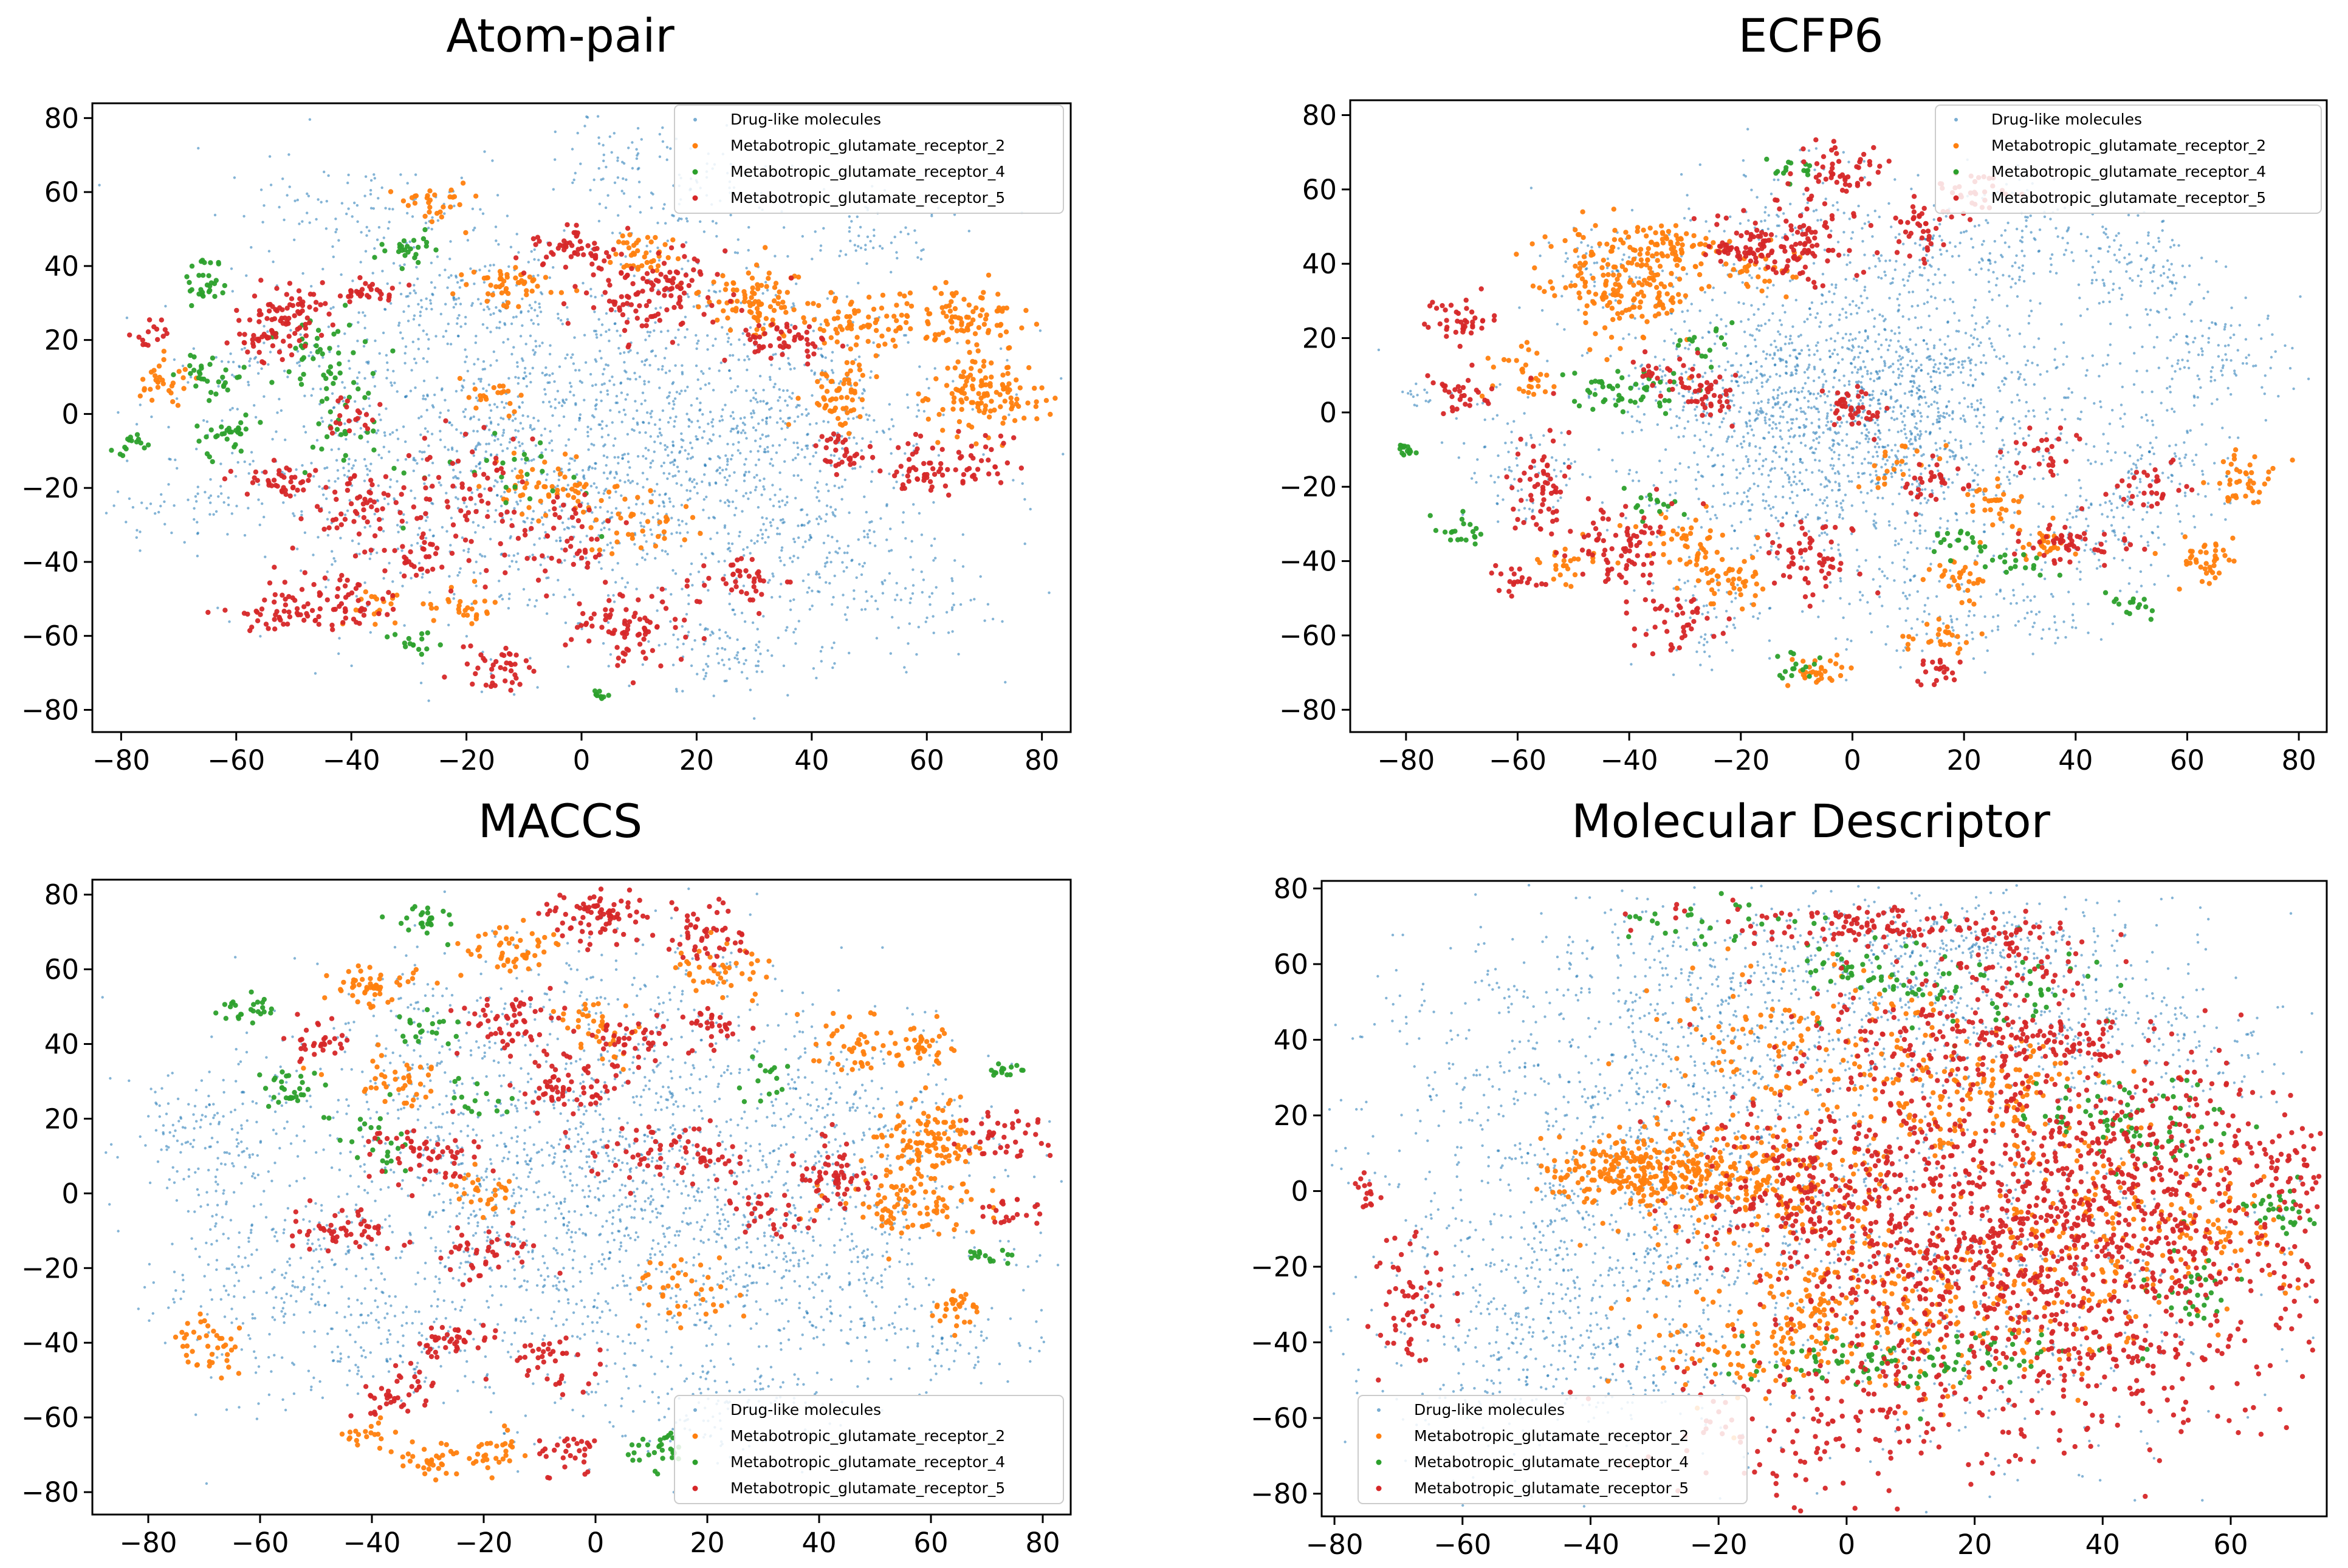 The height and width of the screenshot is (1568, 2348). What do you see at coordinates (696, 760) in the screenshot?
I see `x-tick-label: 20` at bounding box center [696, 760].